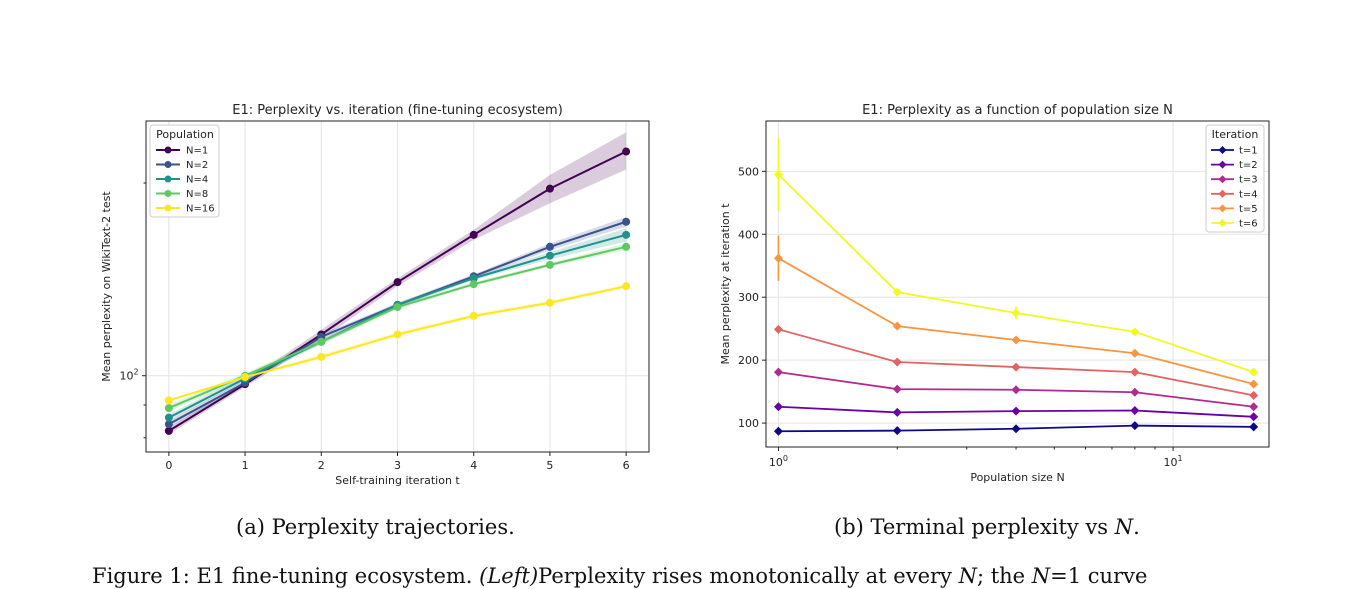  What do you see at coordinates (1136, 527) in the screenshot?
I see `subcaption-b-period: .` at bounding box center [1136, 527].